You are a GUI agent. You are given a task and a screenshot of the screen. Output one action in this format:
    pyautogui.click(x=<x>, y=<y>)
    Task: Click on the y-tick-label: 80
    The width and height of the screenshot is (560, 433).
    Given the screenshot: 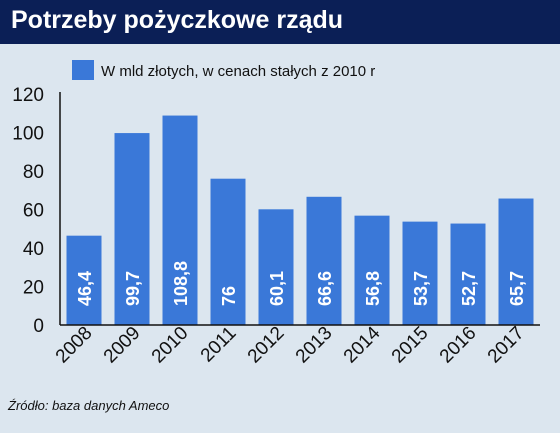 What is the action you would take?
    pyautogui.click(x=33, y=172)
    